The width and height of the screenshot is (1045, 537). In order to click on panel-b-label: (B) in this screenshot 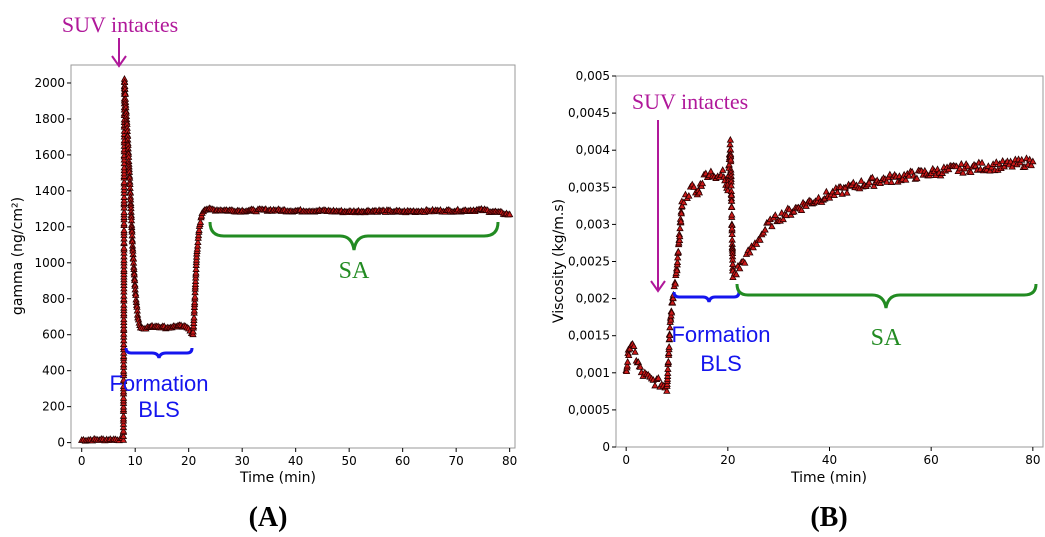, I will do `click(828, 517)`.